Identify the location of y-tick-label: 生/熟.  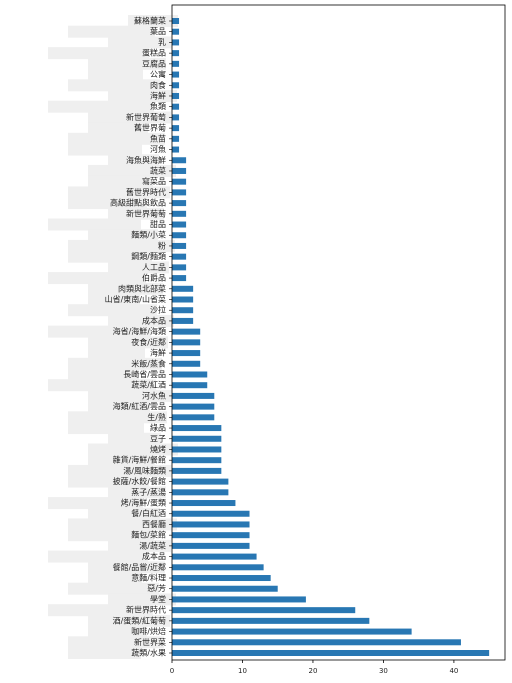
(156, 417).